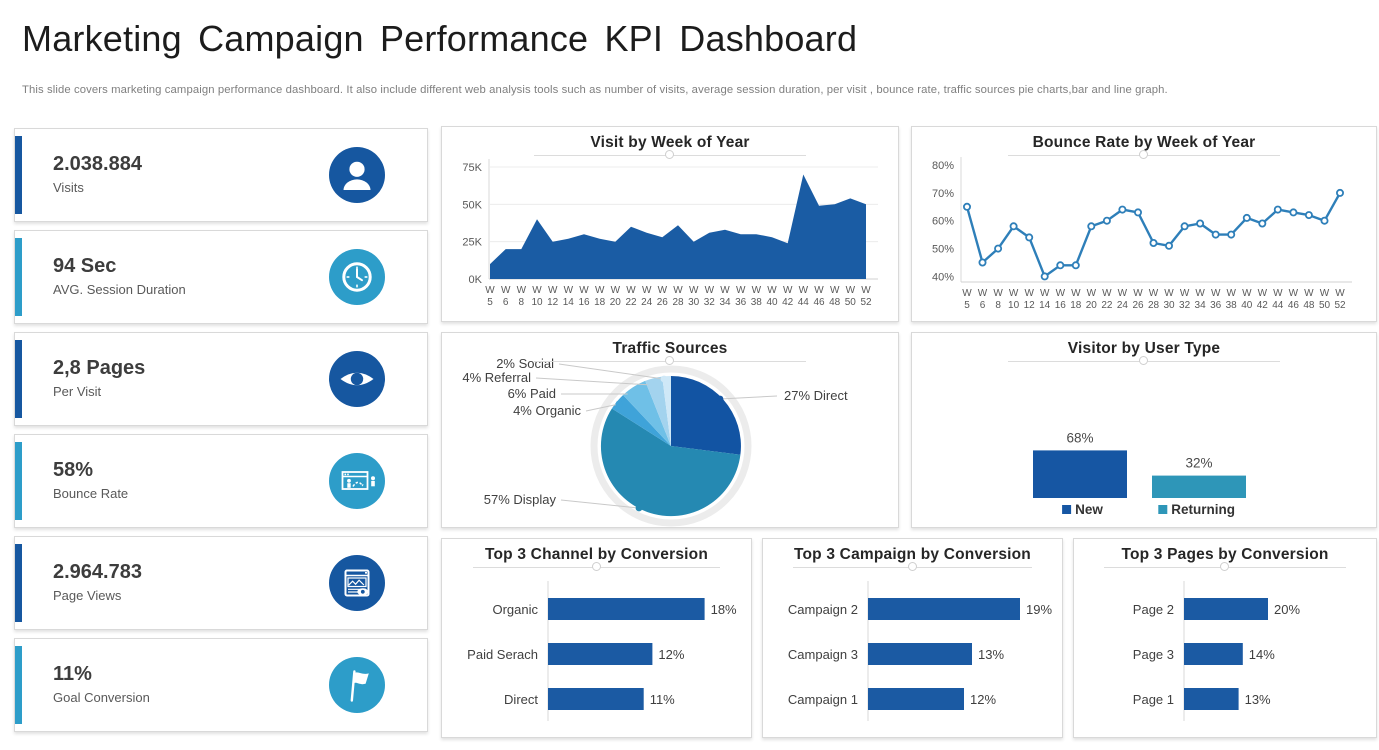  Describe the element at coordinates (1122, 209) in the screenshot. I see `bounce_by_week-point-w24` at that location.